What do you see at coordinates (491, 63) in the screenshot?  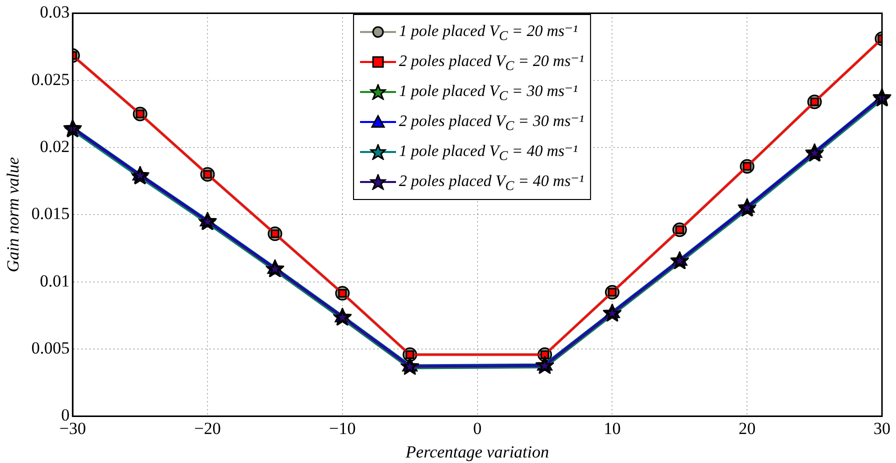 I see `legend-label: 2 poles placed V$_{C}$ = 20 ms⁻¹` at bounding box center [491, 63].